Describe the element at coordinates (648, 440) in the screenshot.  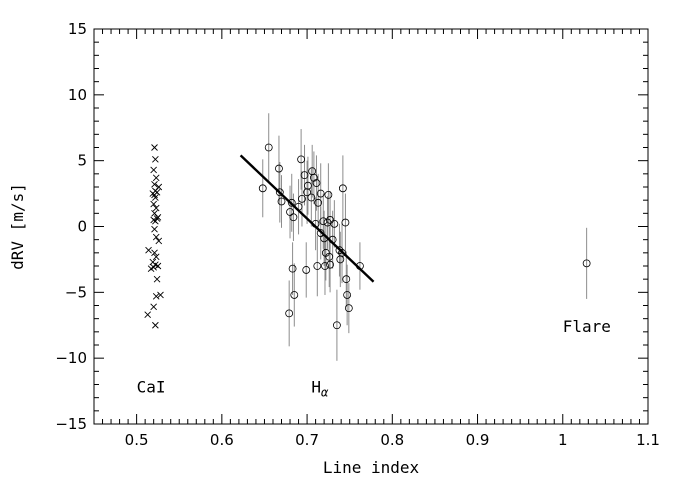
I see `x-tick-label: 1.1` at that location.